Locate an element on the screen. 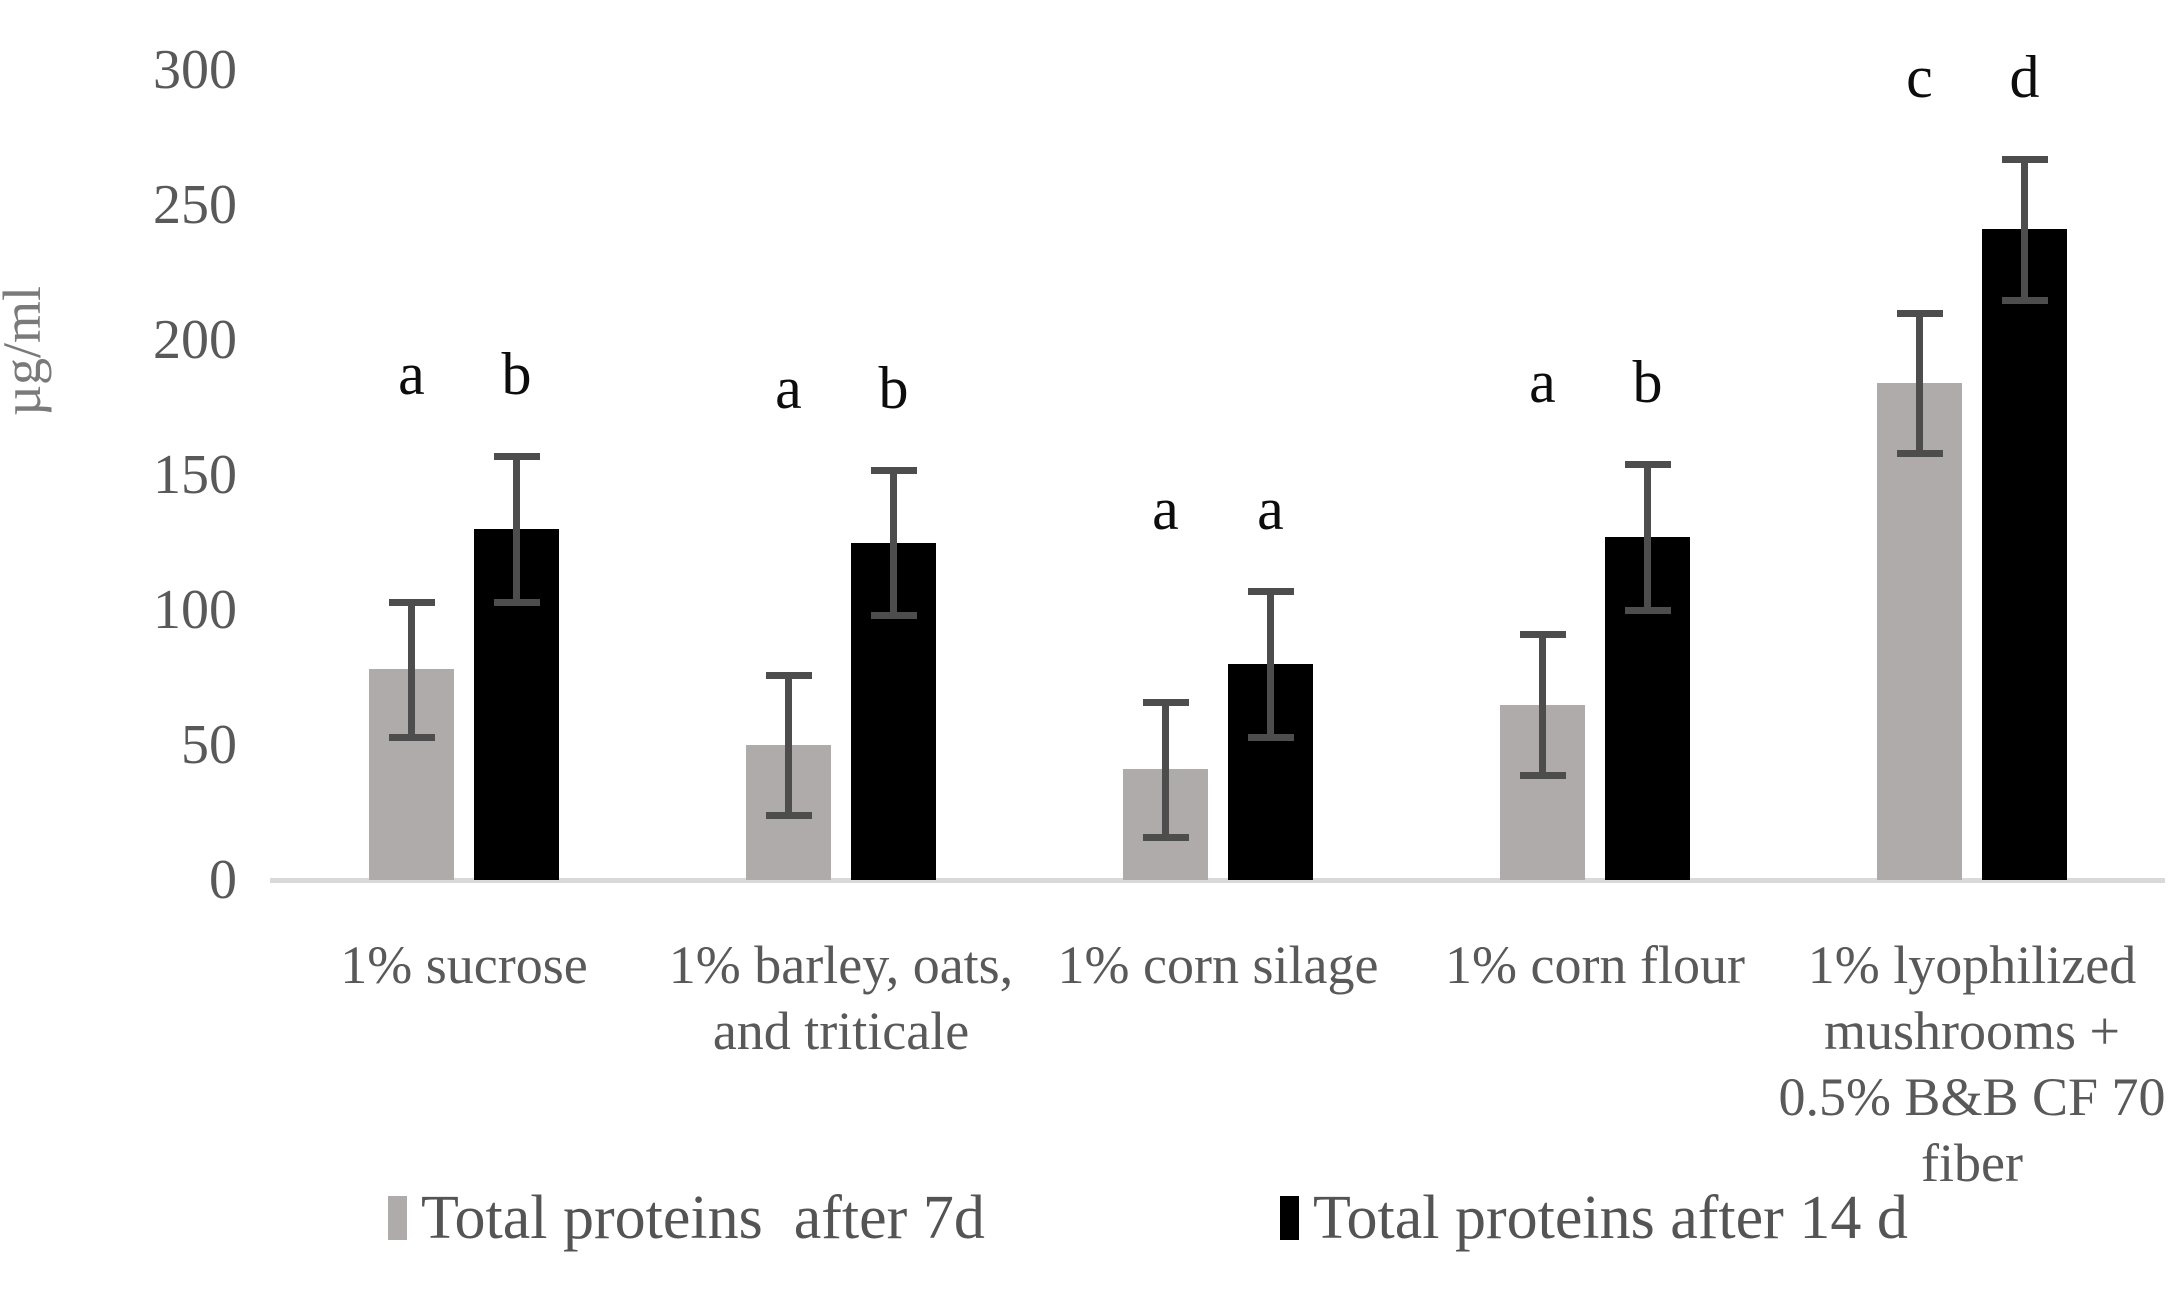 The height and width of the screenshot is (1291, 2181). y-tick-label: 100 is located at coordinates (195, 610).